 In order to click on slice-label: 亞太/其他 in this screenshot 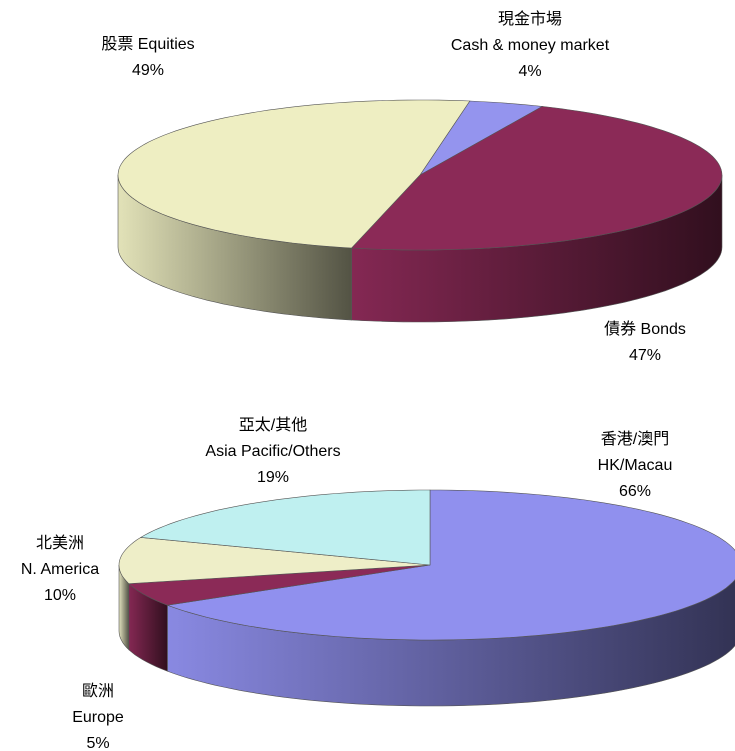, I will do `click(273, 425)`.